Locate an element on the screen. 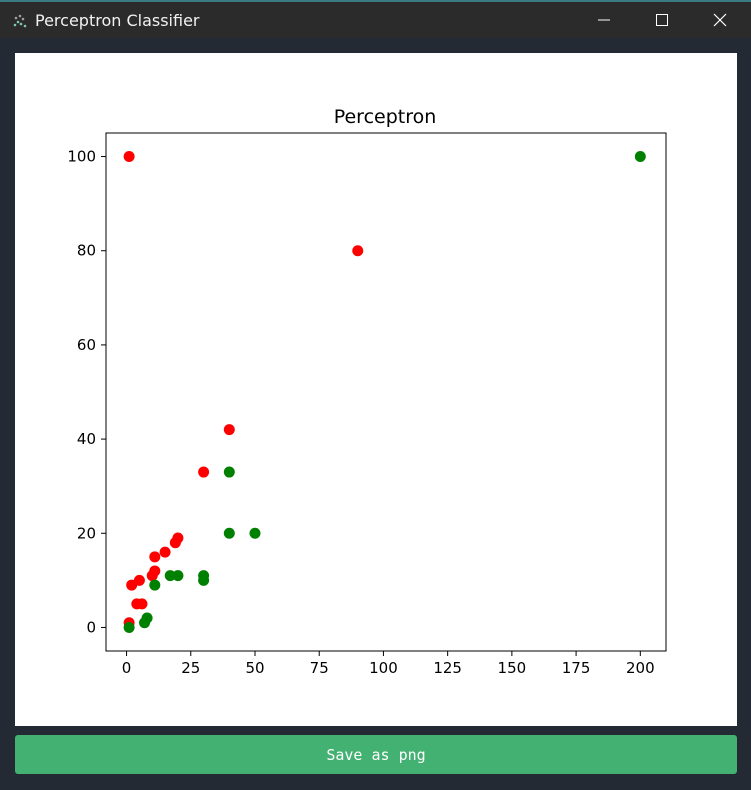 This screenshot has height=790, width=751. x-tick-label: 200 is located at coordinates (640, 668).